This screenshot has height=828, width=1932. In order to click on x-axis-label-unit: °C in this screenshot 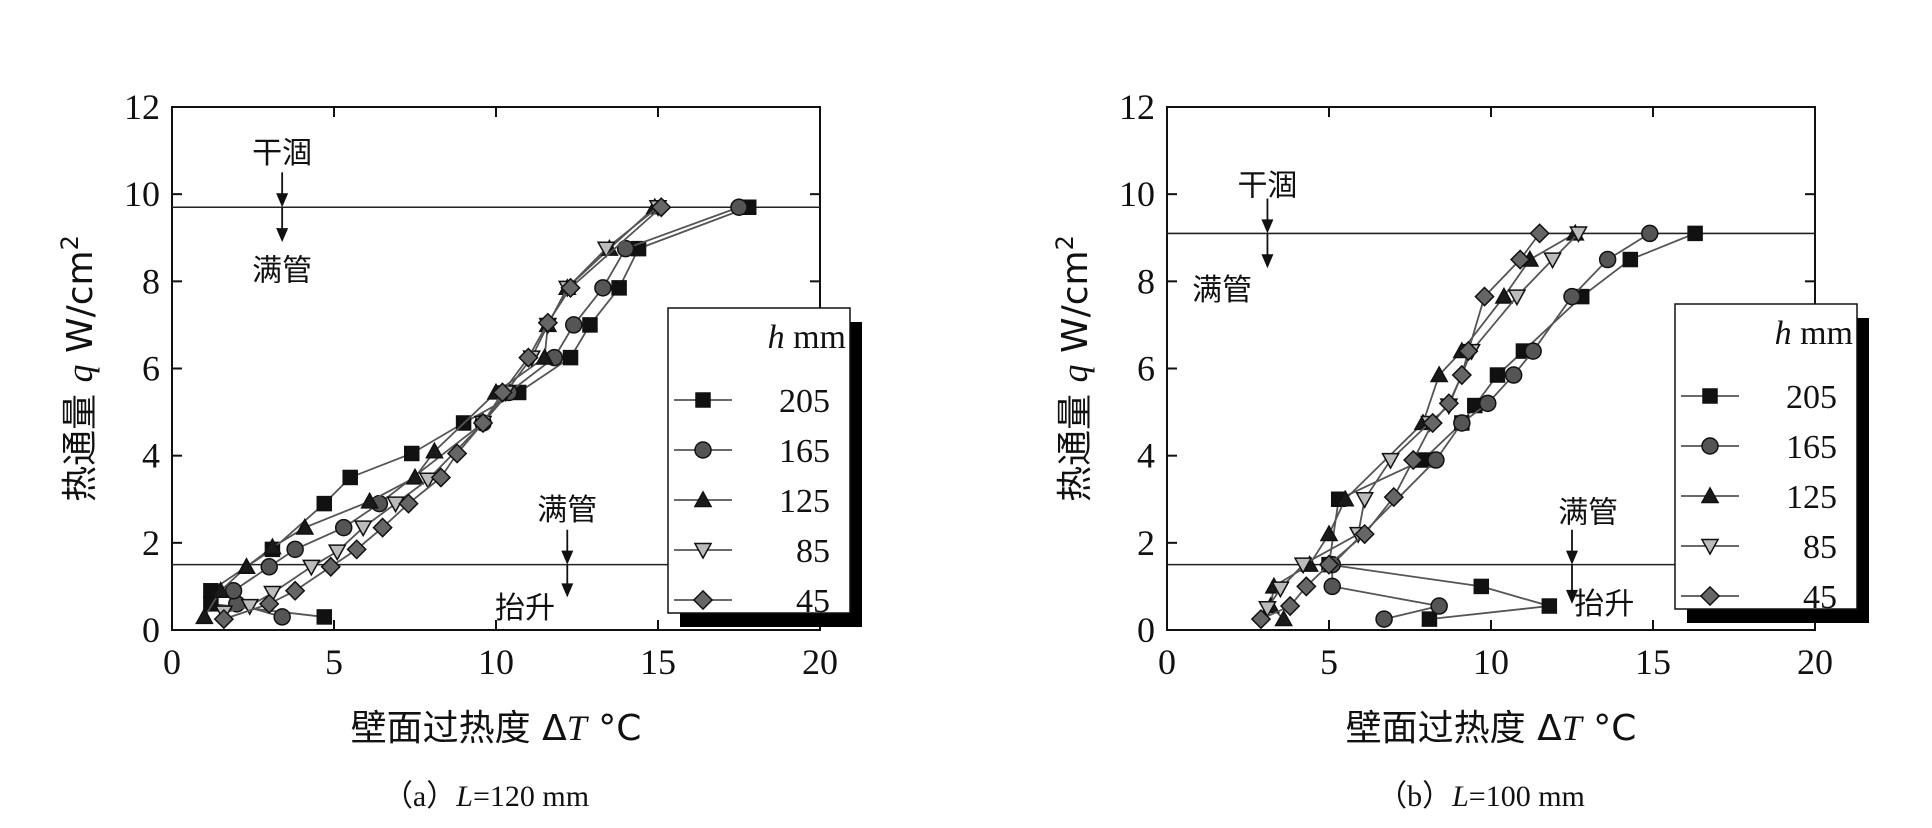, I will do `click(614, 728)`.